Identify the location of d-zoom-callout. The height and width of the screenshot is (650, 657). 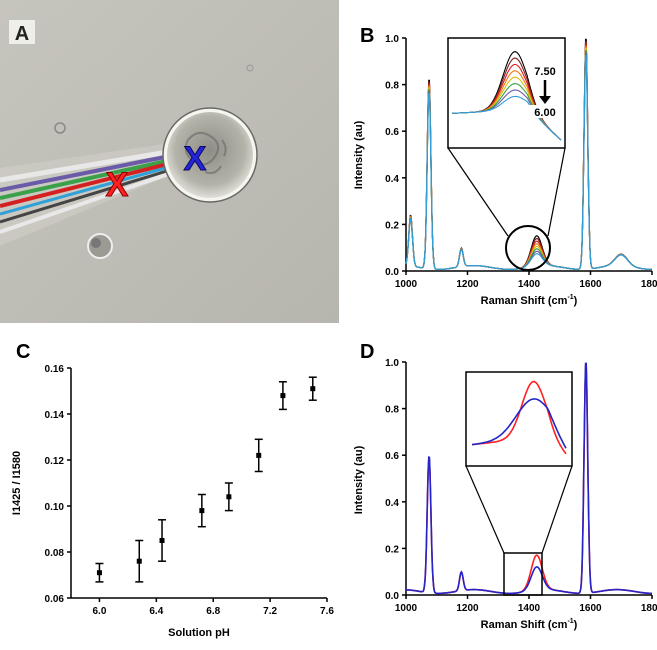
(519, 530).